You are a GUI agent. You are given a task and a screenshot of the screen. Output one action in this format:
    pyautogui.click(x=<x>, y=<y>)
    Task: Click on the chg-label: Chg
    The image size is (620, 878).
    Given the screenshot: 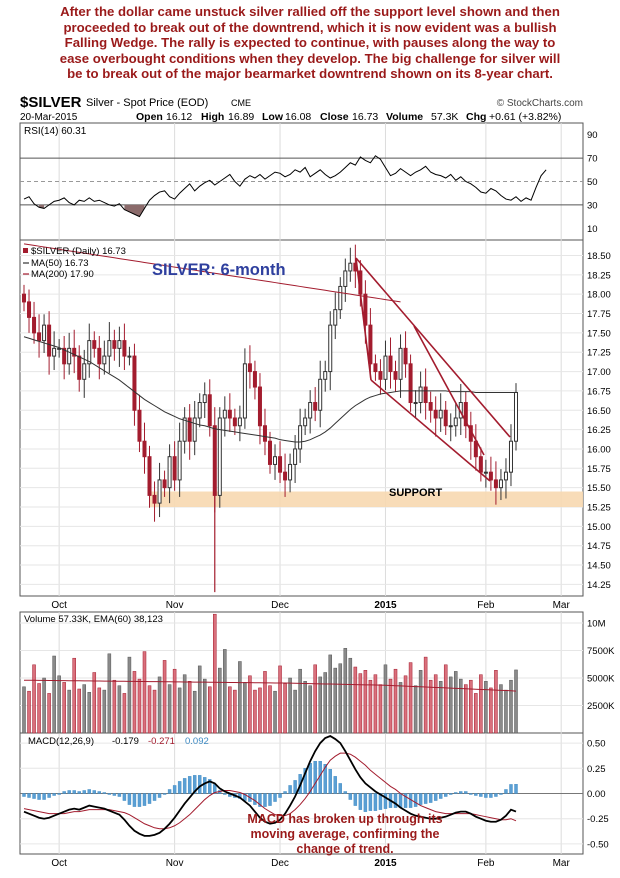 What is the action you would take?
    pyautogui.click(x=476, y=117)
    